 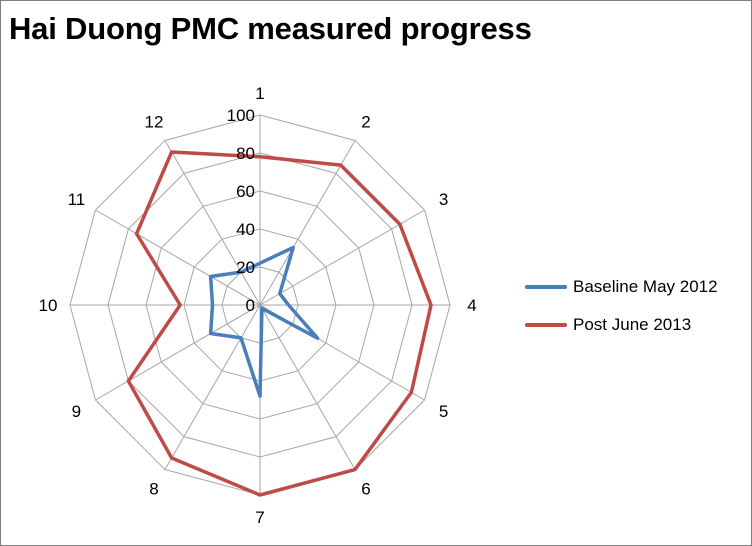 I want to click on category-label: 11, so click(x=77, y=199).